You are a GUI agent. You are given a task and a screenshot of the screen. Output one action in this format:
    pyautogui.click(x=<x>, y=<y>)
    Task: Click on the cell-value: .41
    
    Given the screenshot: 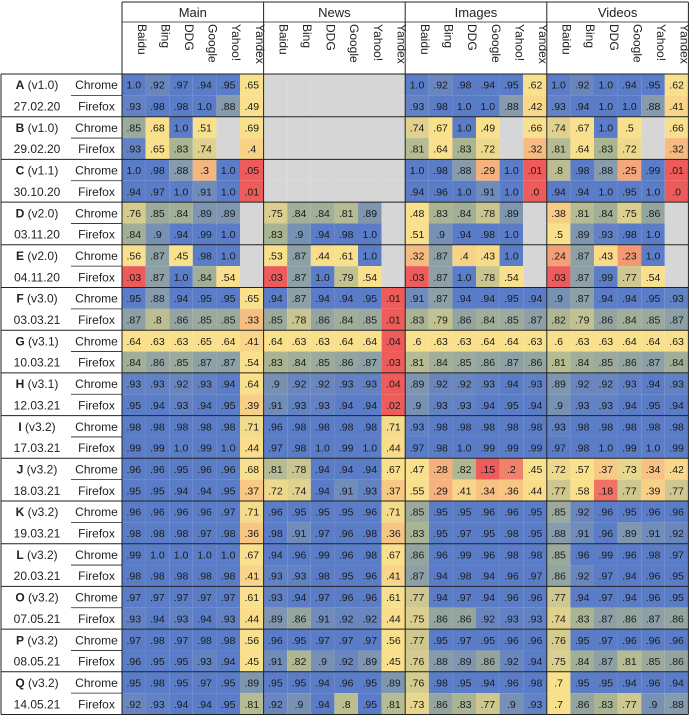 What is the action you would take?
    pyautogui.click(x=251, y=342)
    